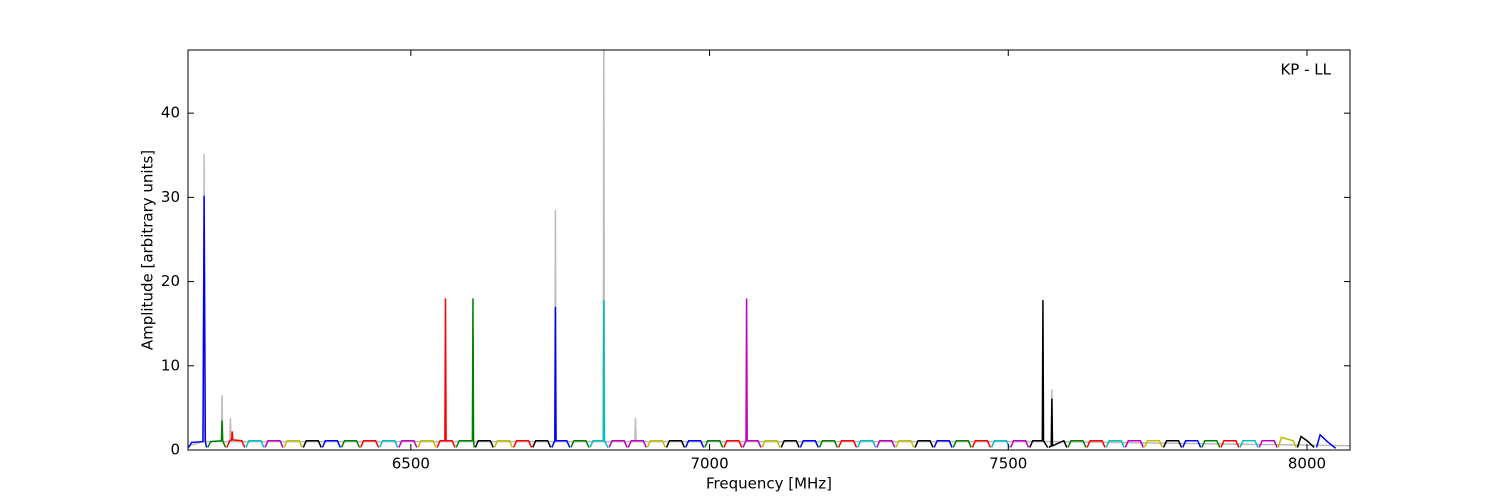 This screenshot has width=1500, height=500. I want to click on x-tick-label: 6500, so click(411, 464).